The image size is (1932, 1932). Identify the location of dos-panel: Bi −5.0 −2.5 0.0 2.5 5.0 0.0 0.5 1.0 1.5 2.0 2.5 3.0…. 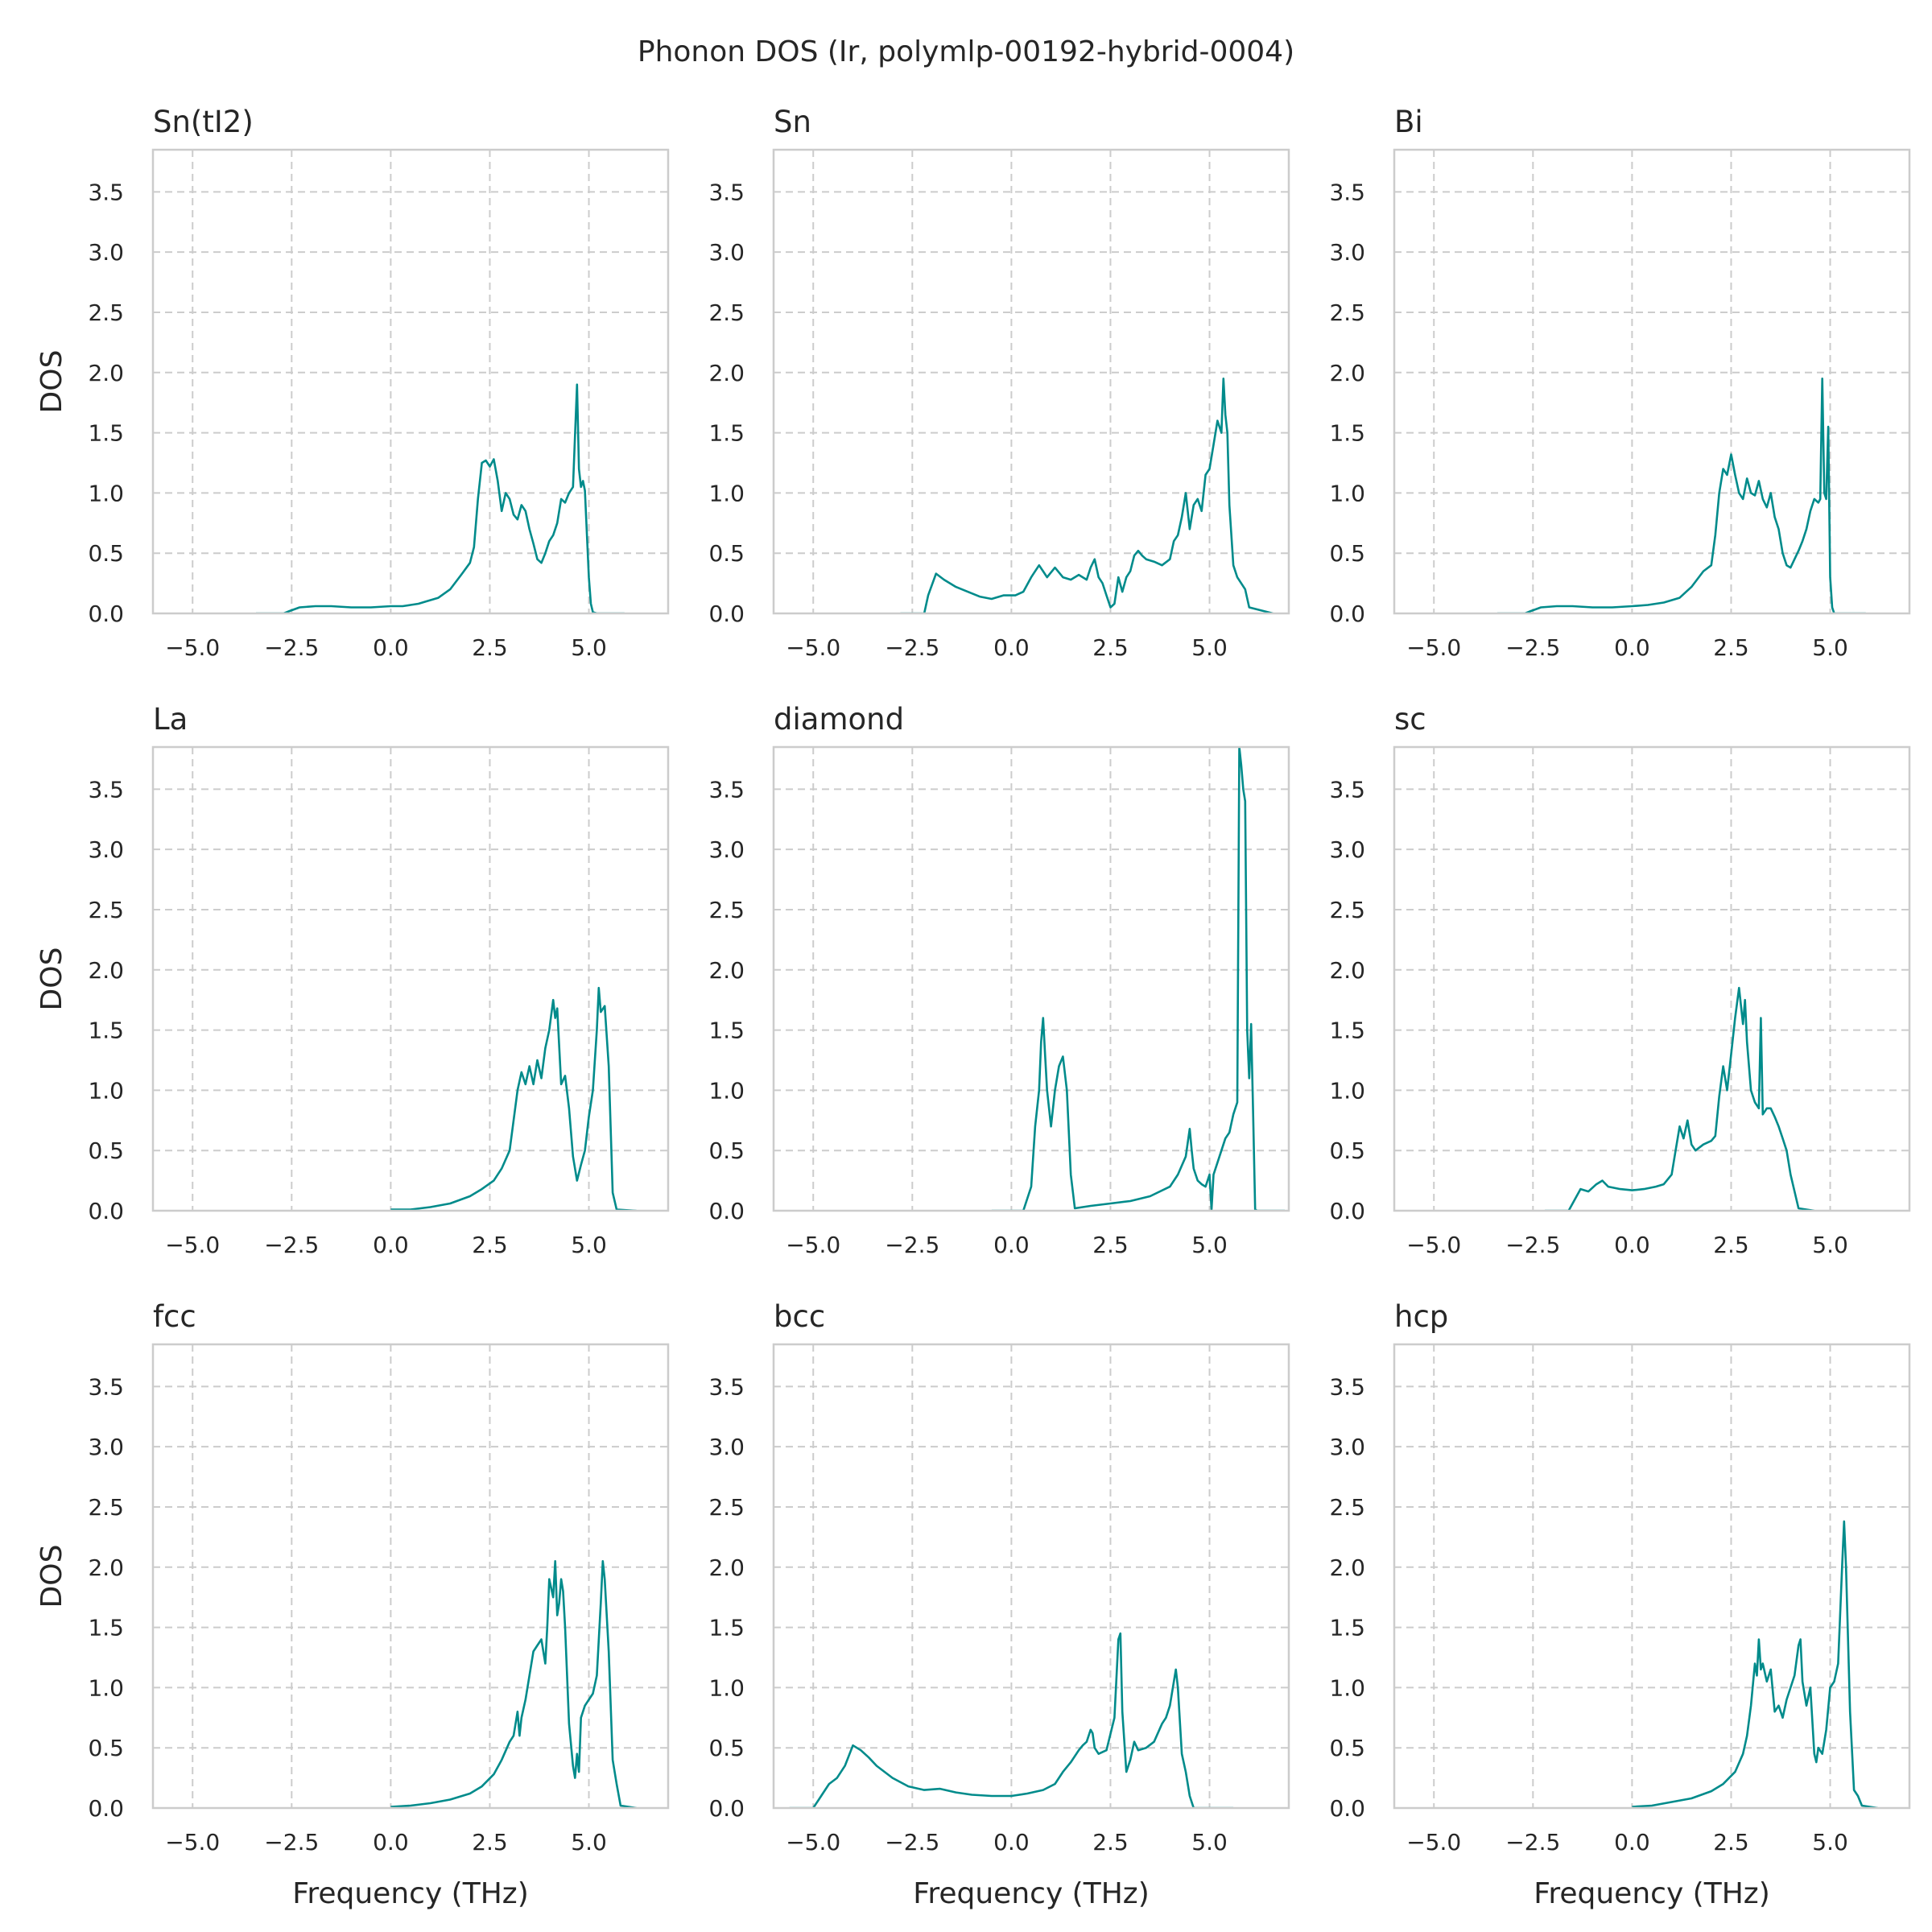
(1620, 383).